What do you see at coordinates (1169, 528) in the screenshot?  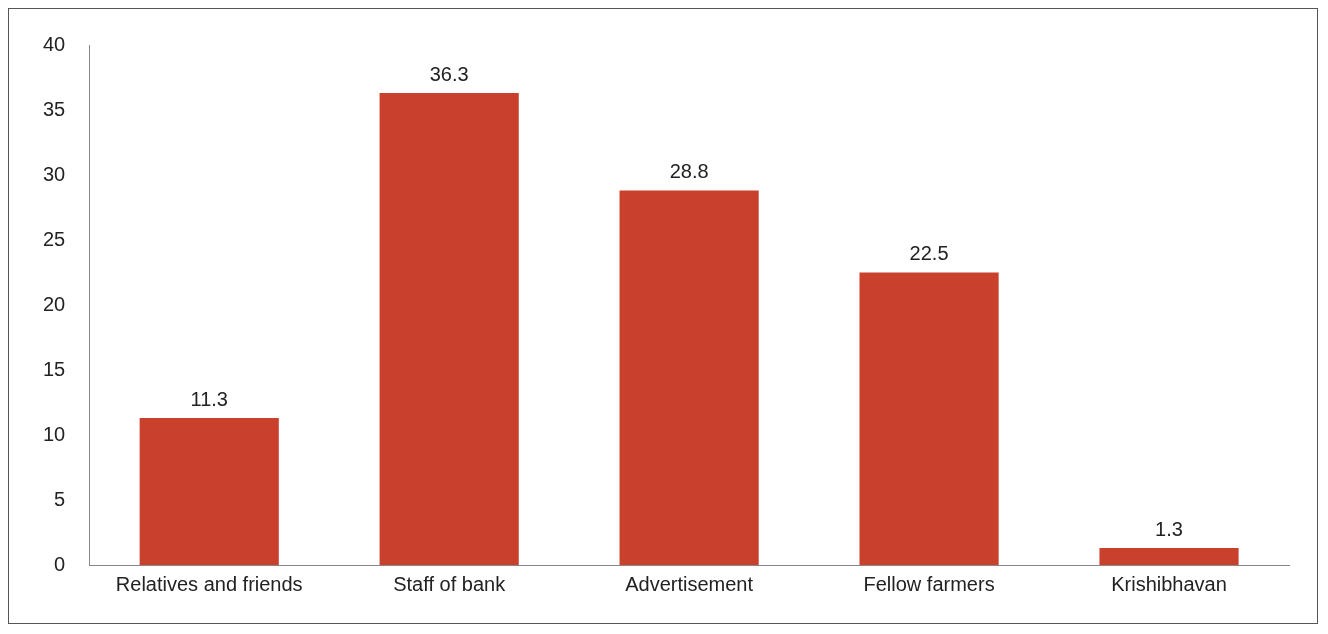 I see `data-label: 1.3` at bounding box center [1169, 528].